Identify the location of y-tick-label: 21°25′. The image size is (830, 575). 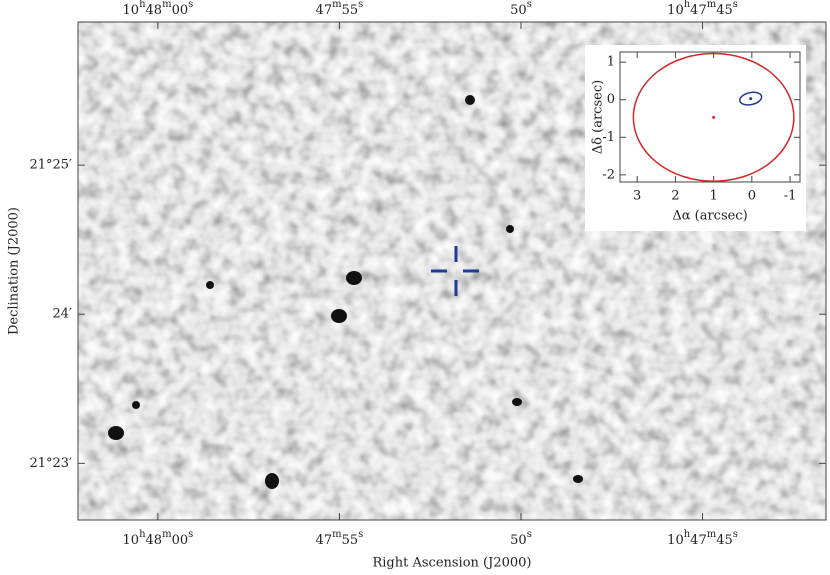
(50, 165).